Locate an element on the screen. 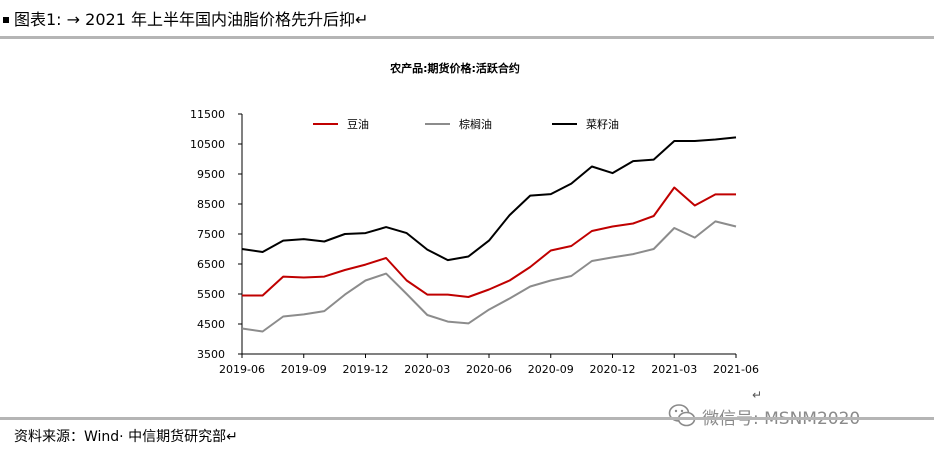 This screenshot has height=457, width=934. source-note: 资料来源：Wind· 中信期货研究部↵ is located at coordinates (126, 437).